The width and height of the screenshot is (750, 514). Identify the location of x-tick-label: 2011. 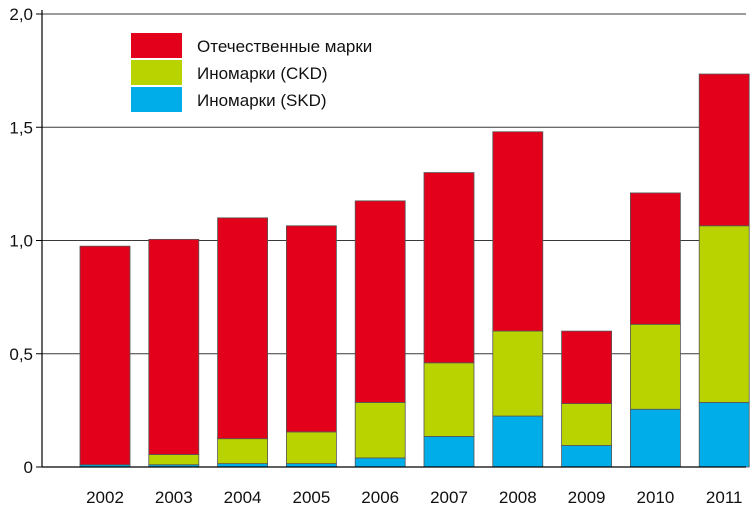
(724, 497).